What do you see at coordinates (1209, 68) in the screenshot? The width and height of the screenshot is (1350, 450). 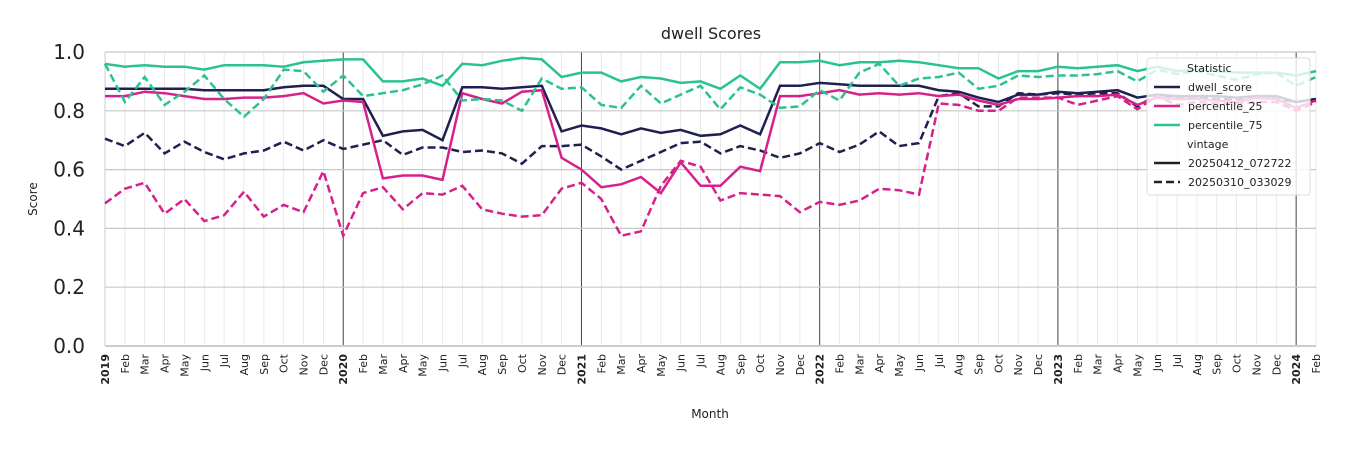 I see `legend-title: Statistic` at bounding box center [1209, 68].